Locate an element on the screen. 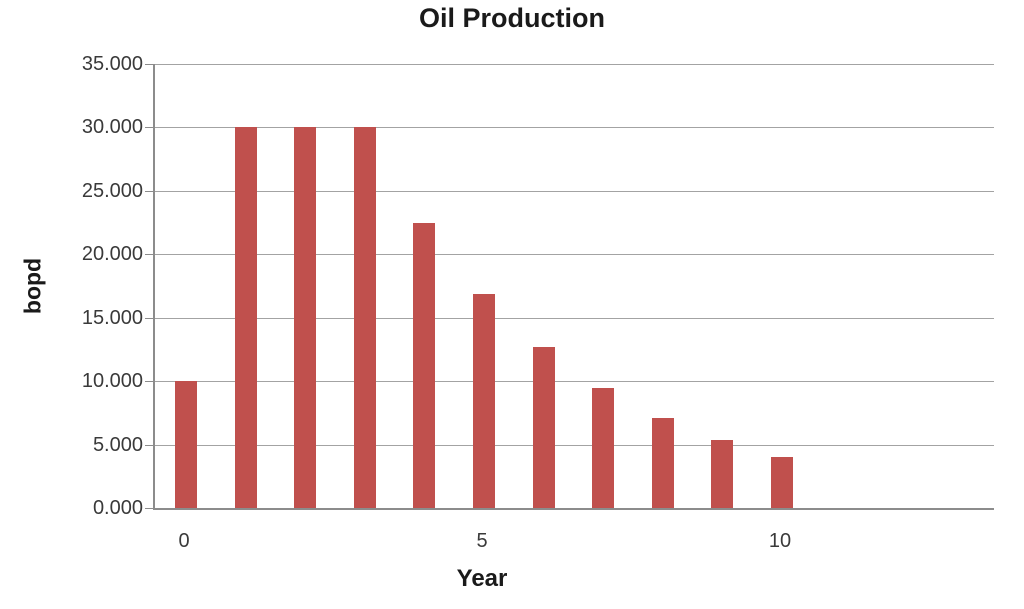 The height and width of the screenshot is (609, 1024). x-axis-title: Year is located at coordinates (482, 578).